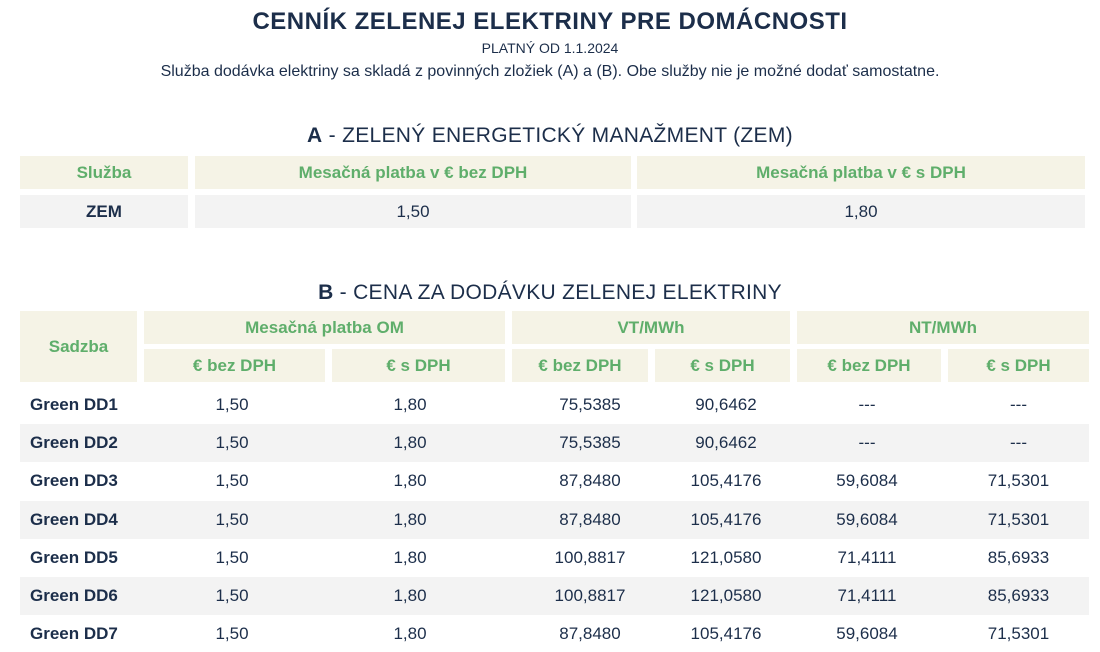  What do you see at coordinates (943, 327) in the screenshot?
I see `nt-group-header: NT/MWh` at bounding box center [943, 327].